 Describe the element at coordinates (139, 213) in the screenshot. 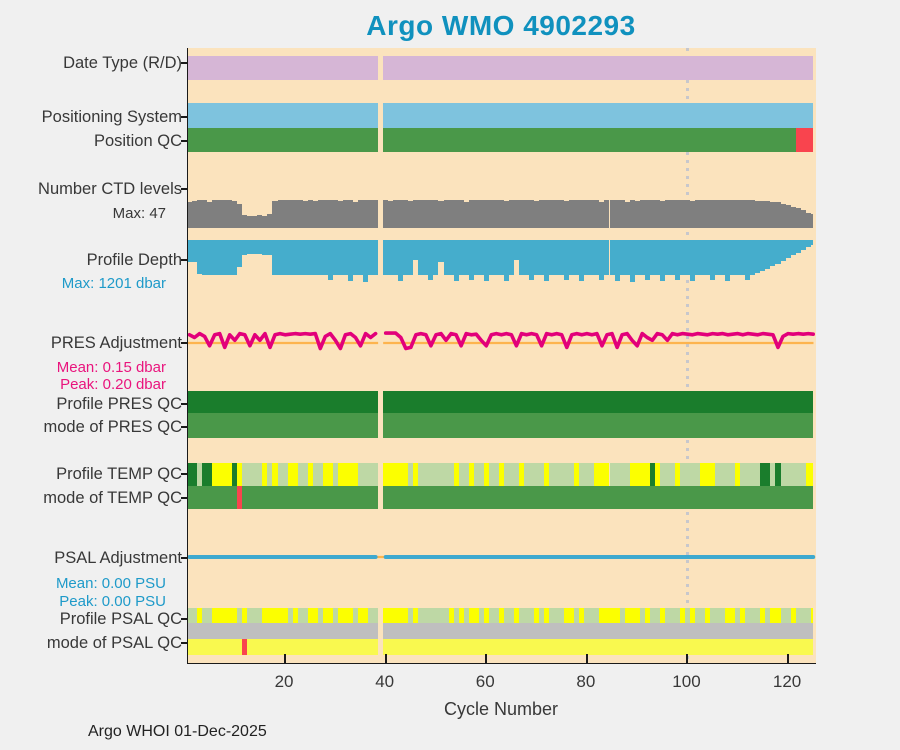

I see `label-ctd-max: Max: 47` at that location.